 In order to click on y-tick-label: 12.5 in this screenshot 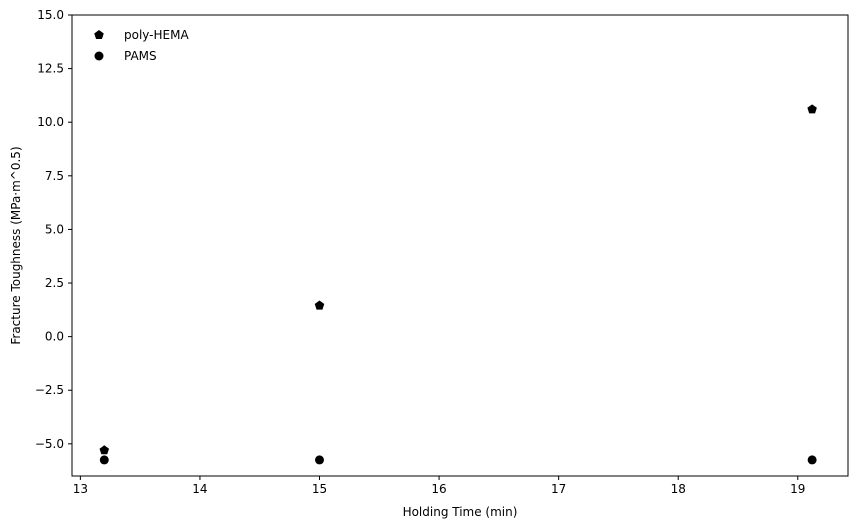, I will do `click(50, 69)`.